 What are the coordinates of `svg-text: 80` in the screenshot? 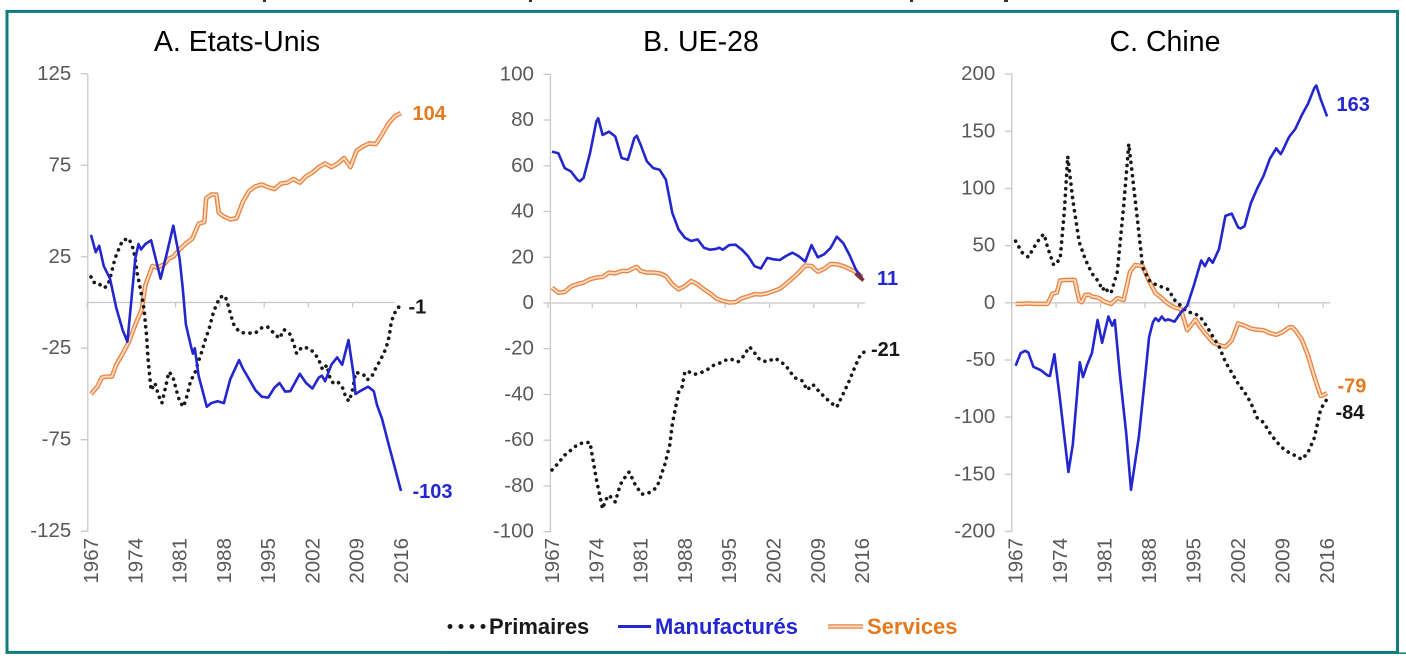 It's located at (522, 119).